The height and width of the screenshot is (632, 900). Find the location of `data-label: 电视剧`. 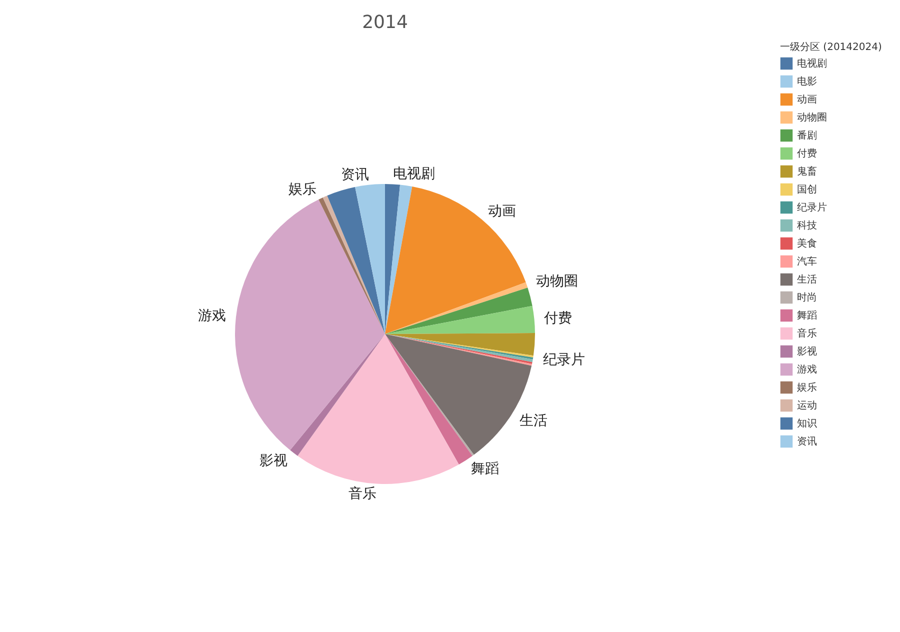

data-label: 电视剧 is located at coordinates (414, 174).